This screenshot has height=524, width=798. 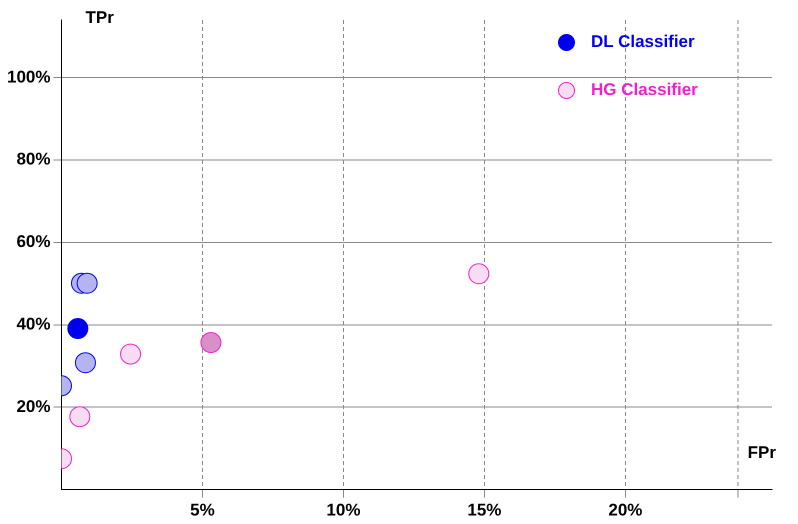 I want to click on x-axis-title: FPr, so click(x=762, y=452).